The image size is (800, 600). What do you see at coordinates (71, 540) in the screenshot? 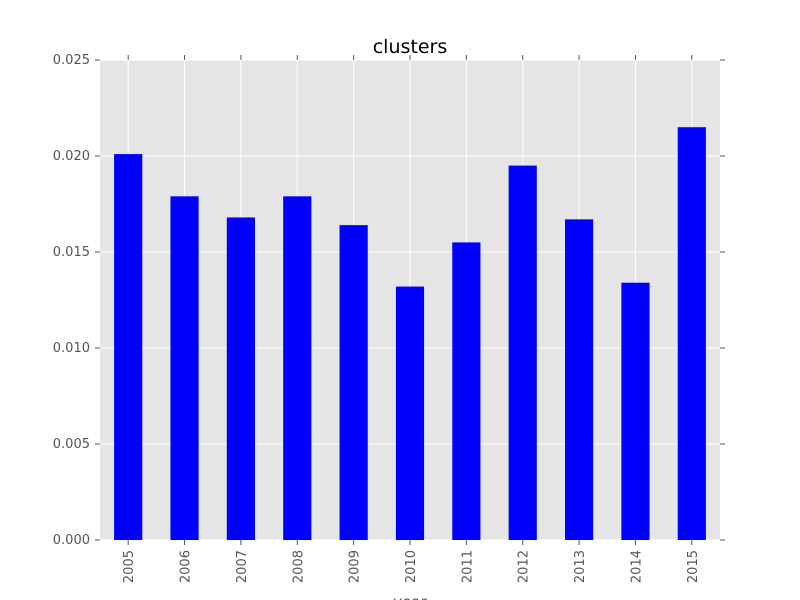
I see `y-tick-label: 0.000` at bounding box center [71, 540].